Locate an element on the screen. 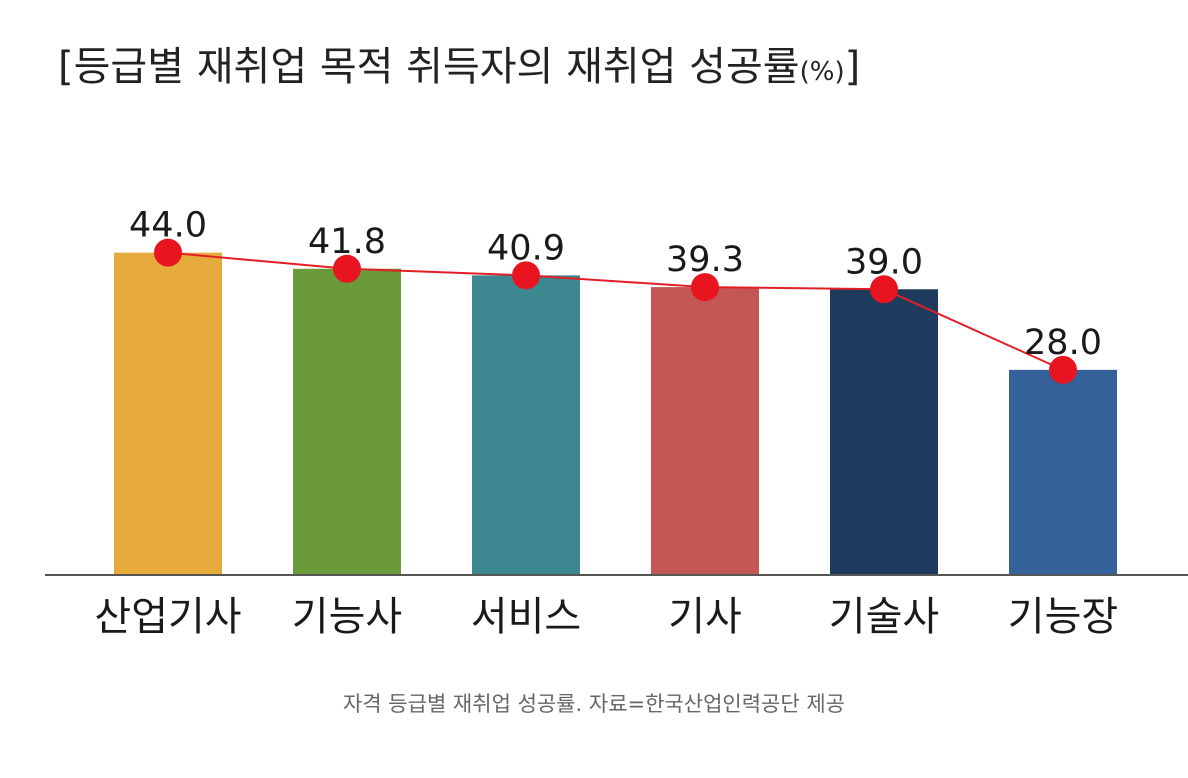 The width and height of the screenshot is (1188, 778). category-label-1: 산업기사 is located at coordinates (167, 617).